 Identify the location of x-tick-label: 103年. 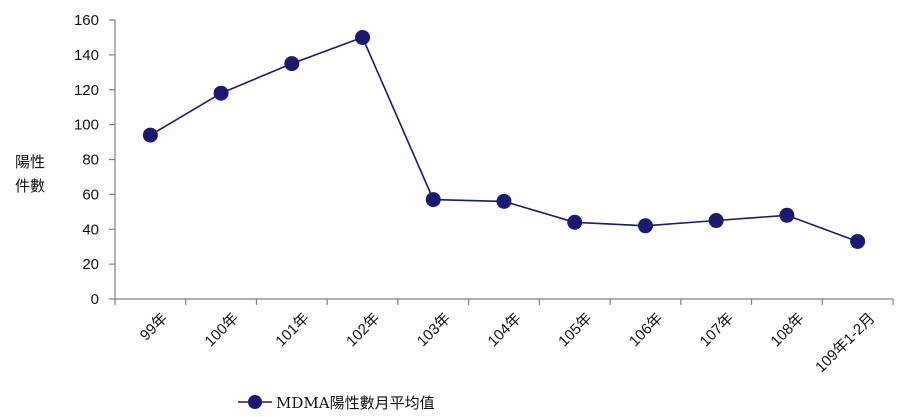
(434, 330).